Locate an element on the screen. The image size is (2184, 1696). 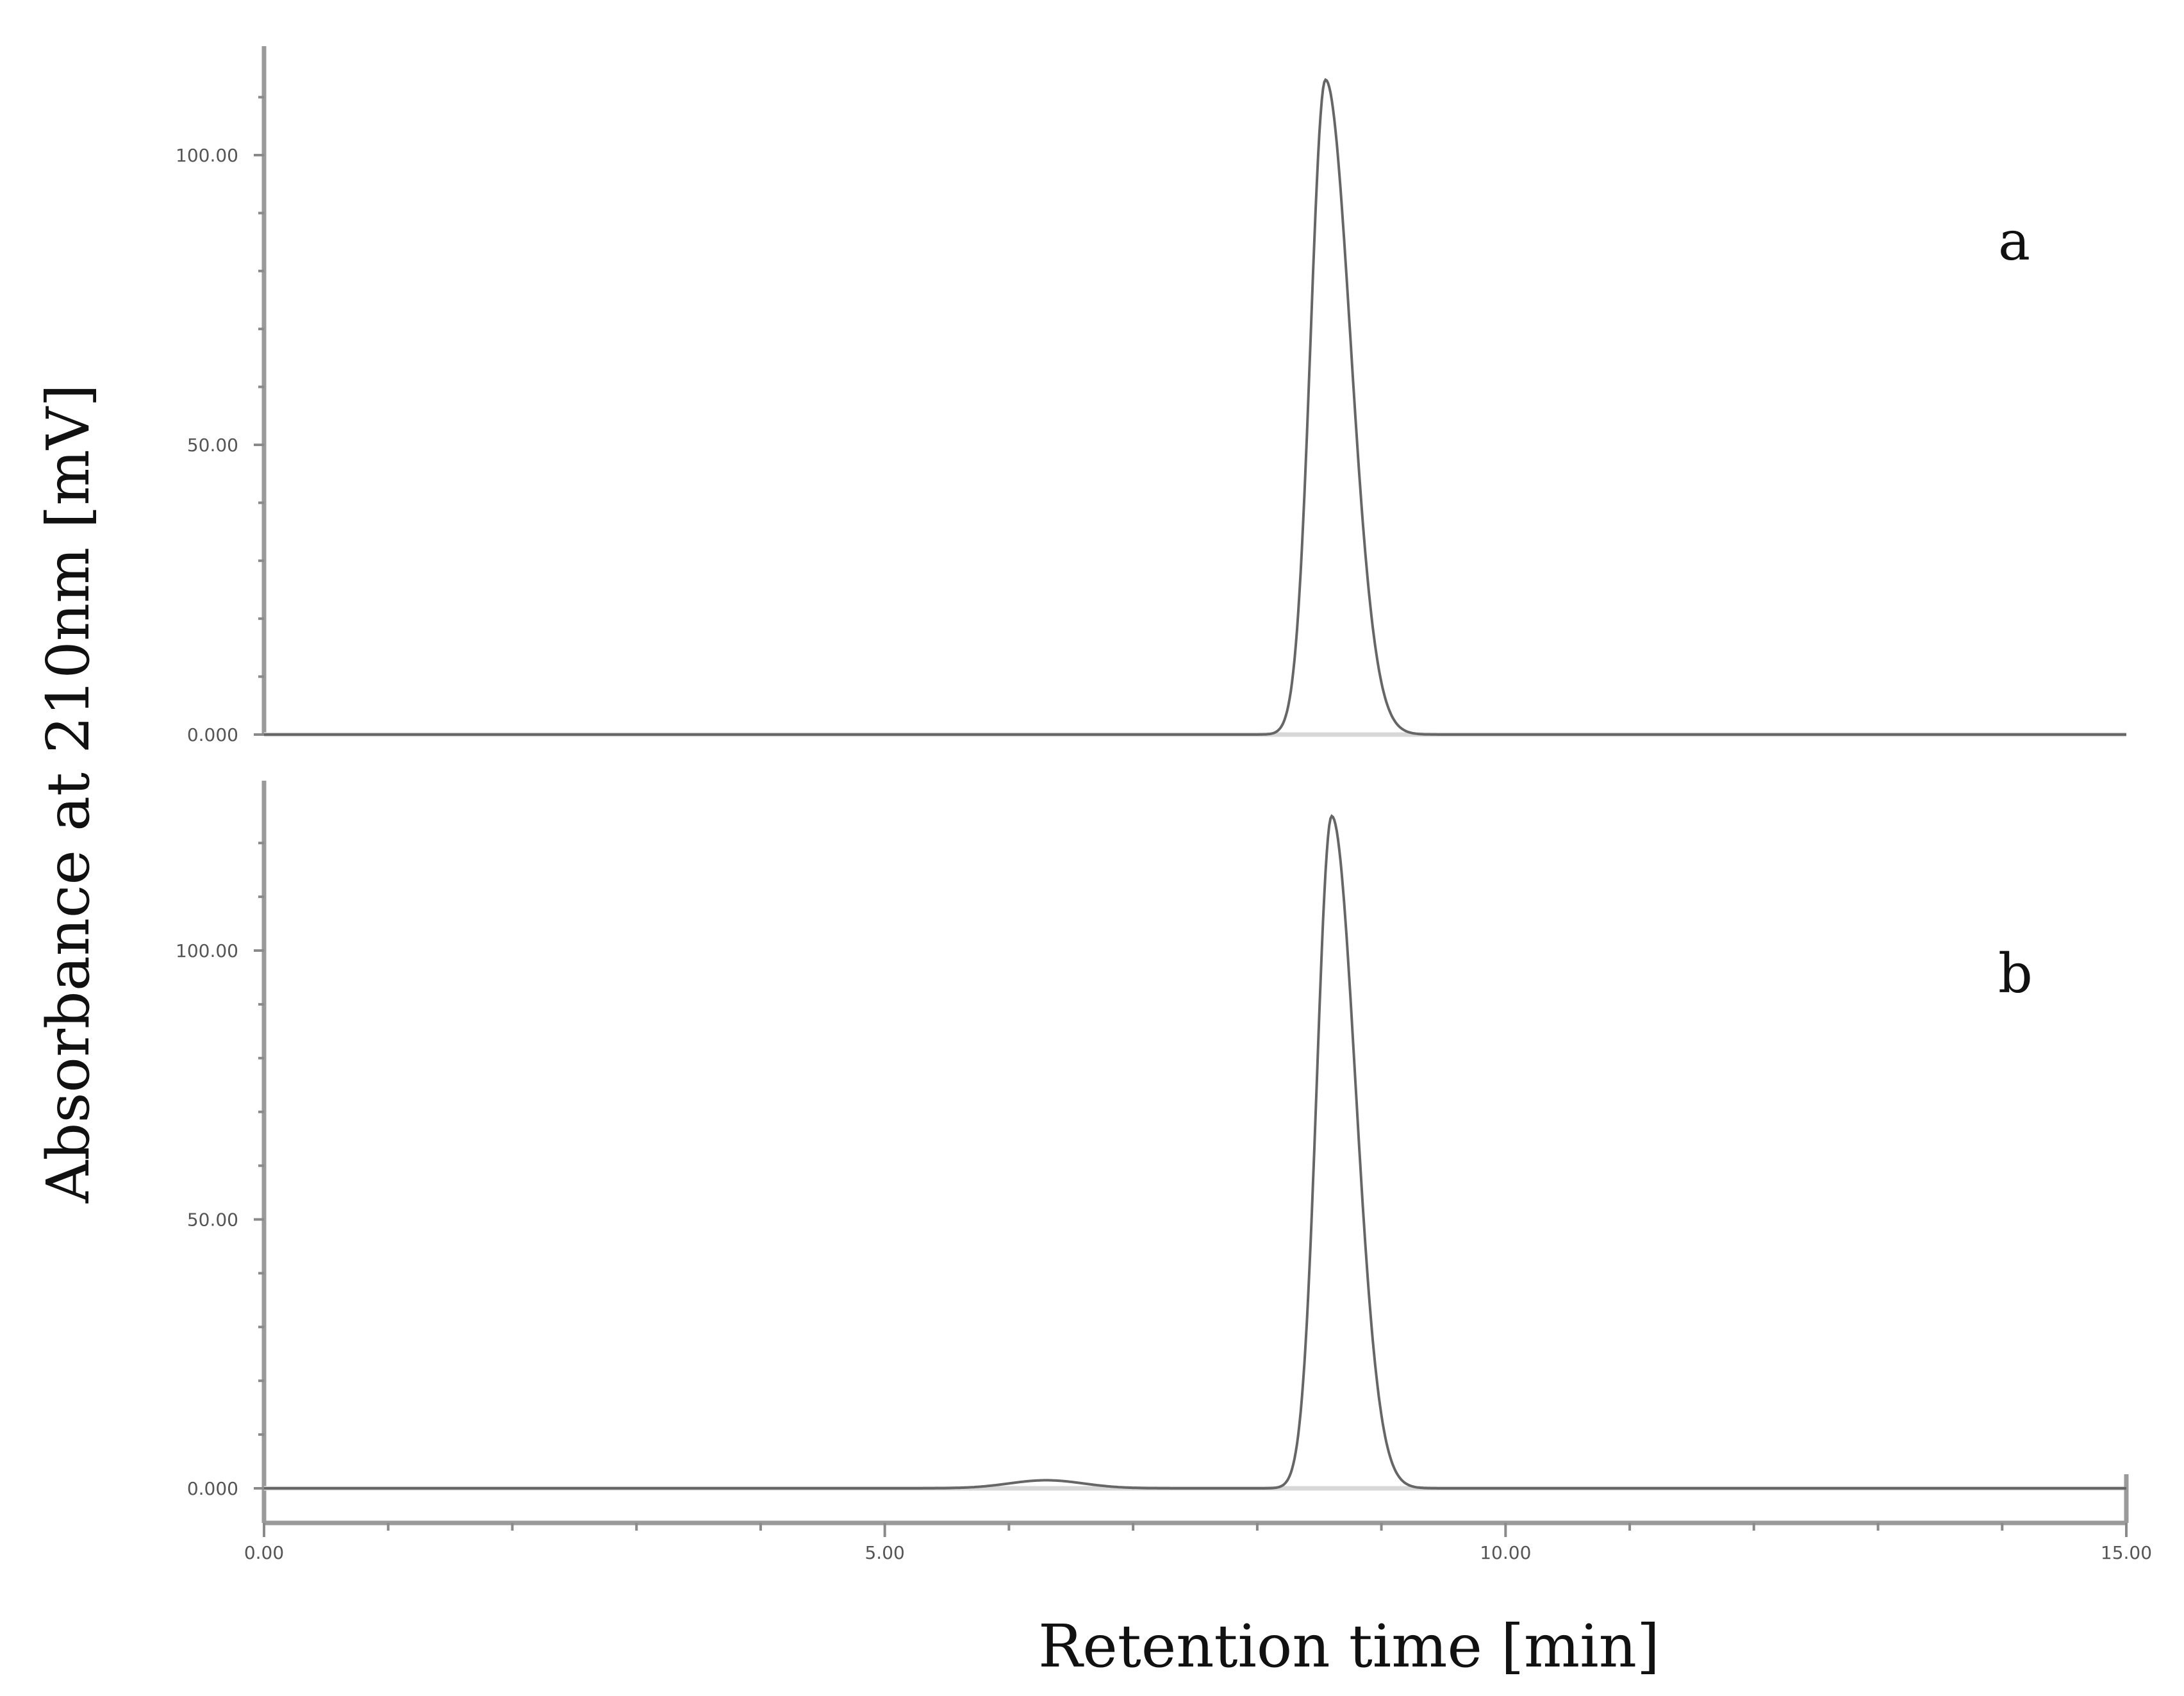
panel-a-ticks: 0.000 50.00 100.00 is located at coordinates (220, 420).